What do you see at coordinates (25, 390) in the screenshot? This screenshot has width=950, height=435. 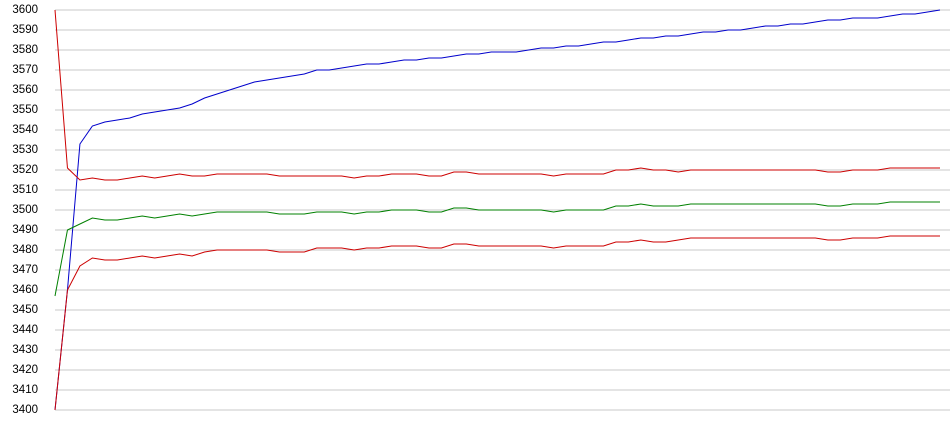 I see `y-tick-label: 3410` at bounding box center [25, 390].